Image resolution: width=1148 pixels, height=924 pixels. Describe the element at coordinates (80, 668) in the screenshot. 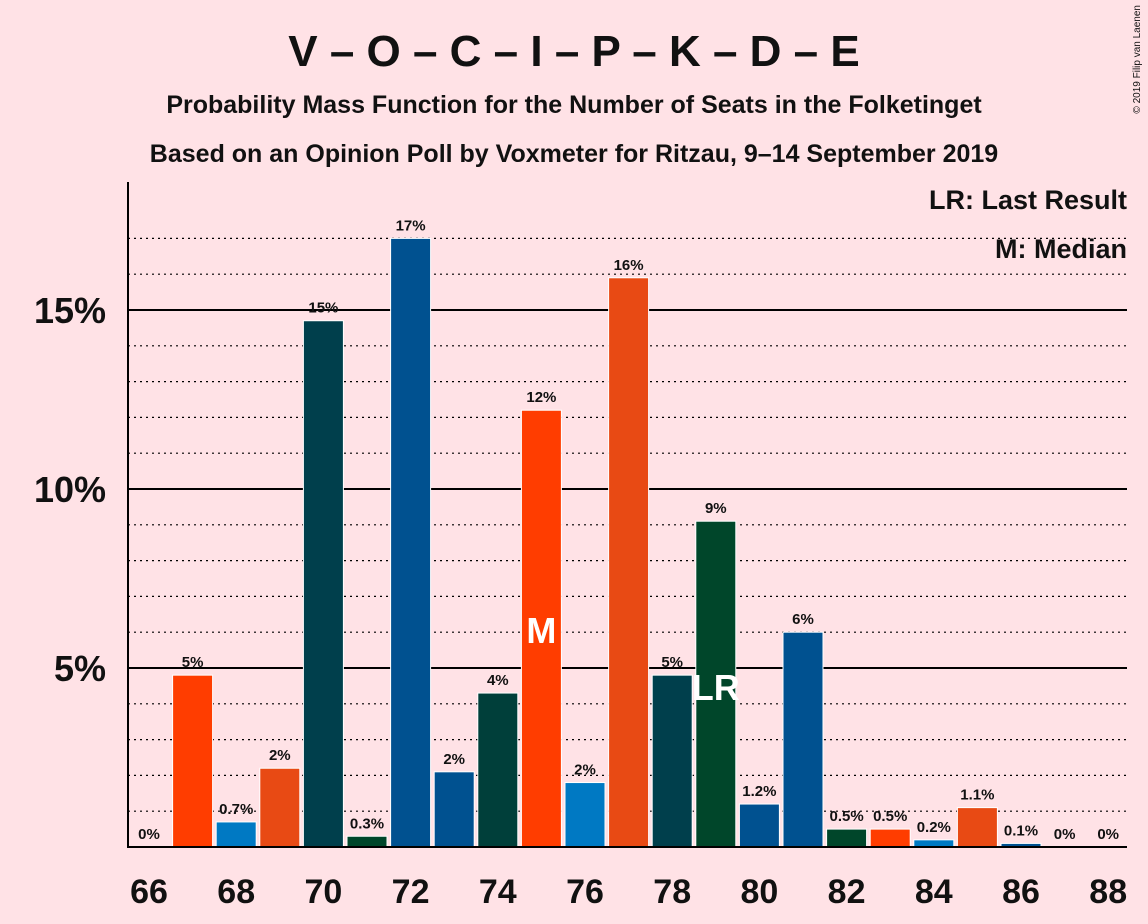

I see `y-tick-label: 5%` at that location.